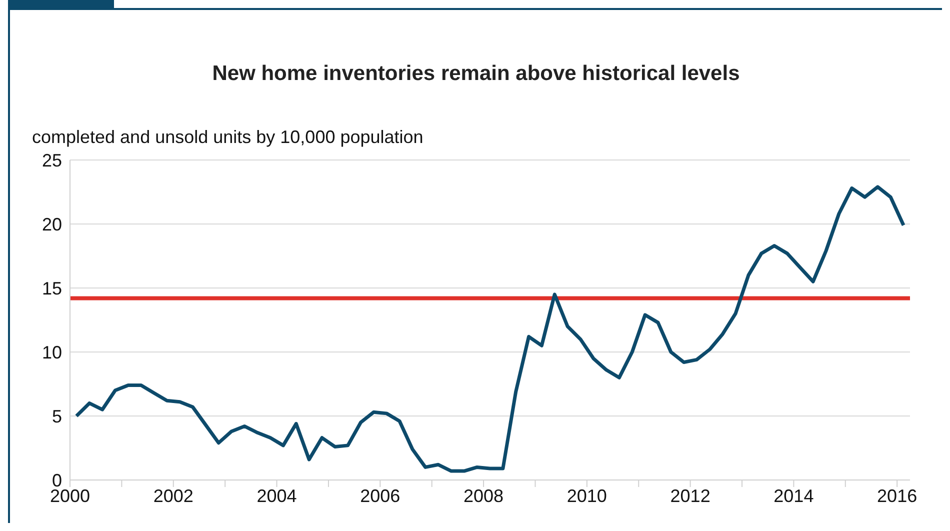 The image size is (950, 531). Describe the element at coordinates (476, 74) in the screenshot. I see `chart-title: New home inventories remain above historical levels` at that location.